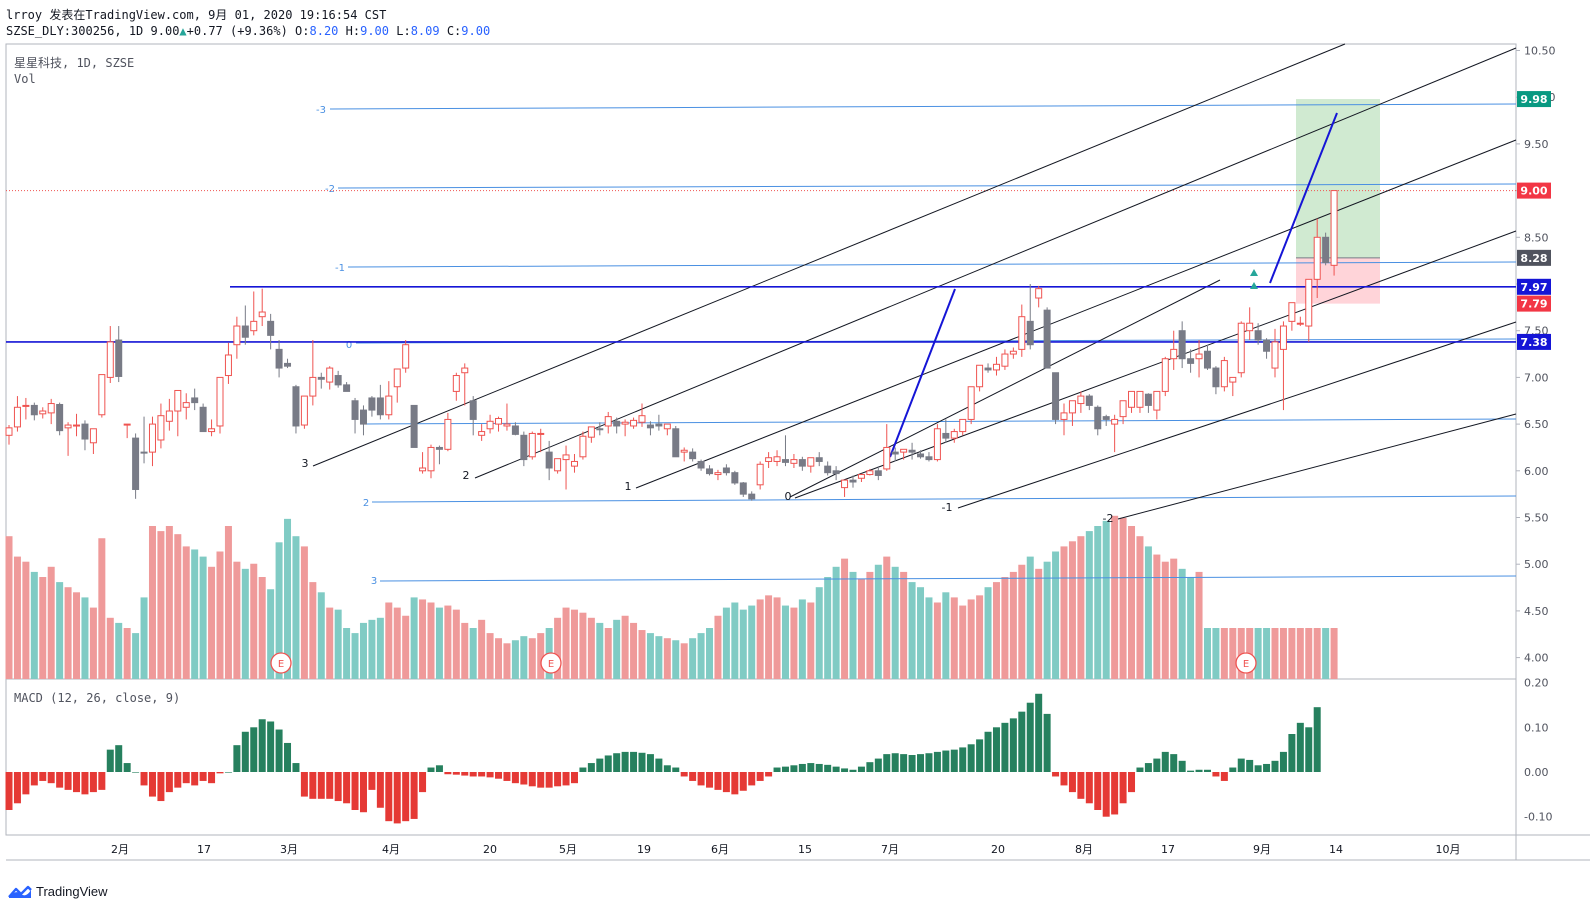  I want to click on price-tick-label: 9.50, so click(1536, 144).